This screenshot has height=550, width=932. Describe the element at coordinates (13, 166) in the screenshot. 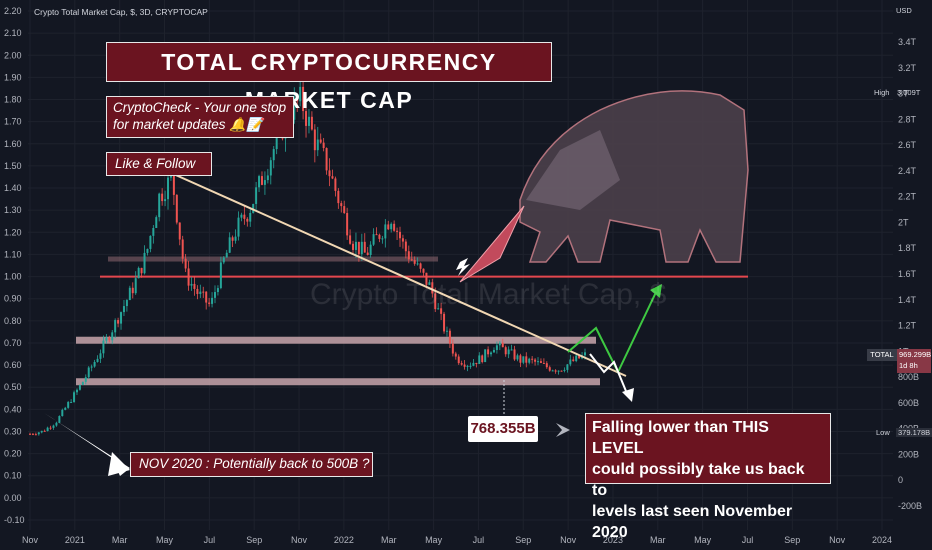

I see `left-tick-label: 1.50` at that location.